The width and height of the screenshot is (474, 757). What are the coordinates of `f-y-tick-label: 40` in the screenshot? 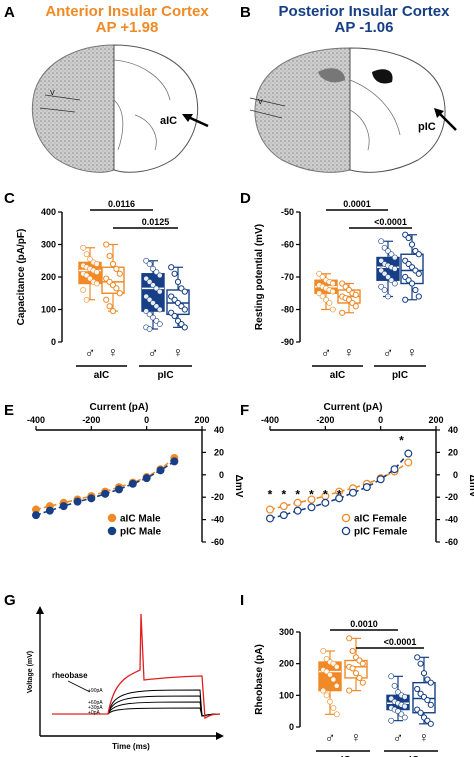 It's located at (453, 430).